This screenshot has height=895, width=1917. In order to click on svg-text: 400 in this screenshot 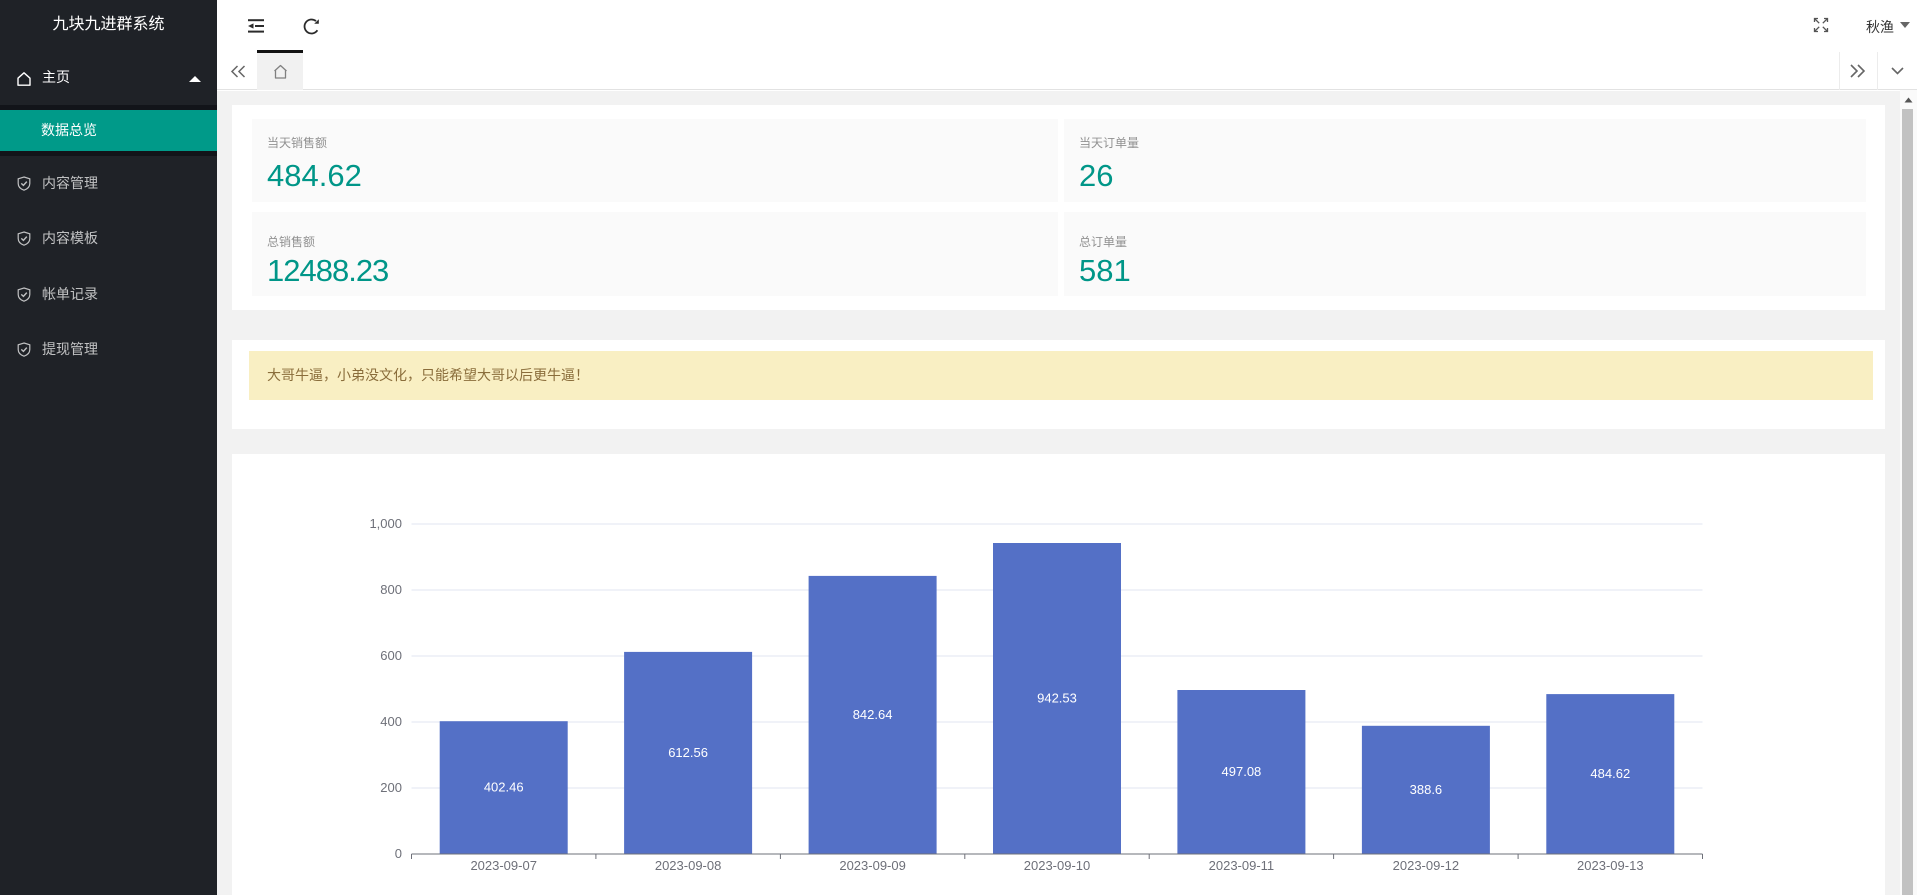, I will do `click(391, 721)`.